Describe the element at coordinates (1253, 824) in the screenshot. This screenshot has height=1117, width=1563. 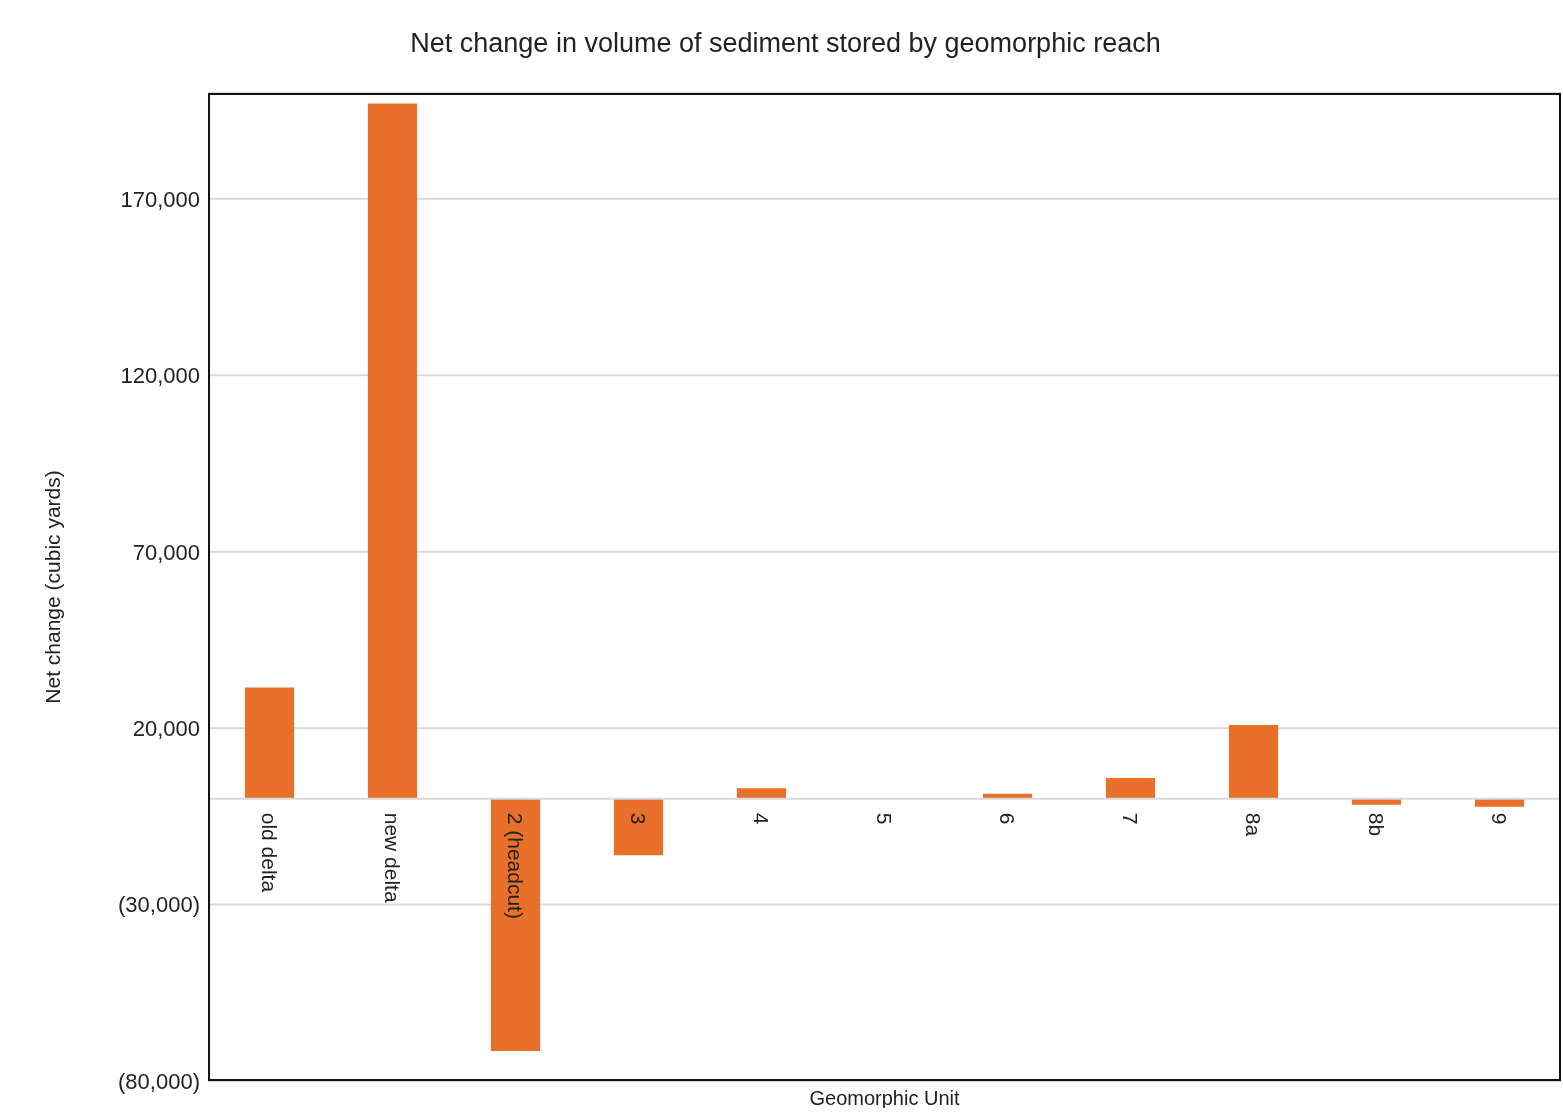
I see `x-tick-label: 8a` at that location.